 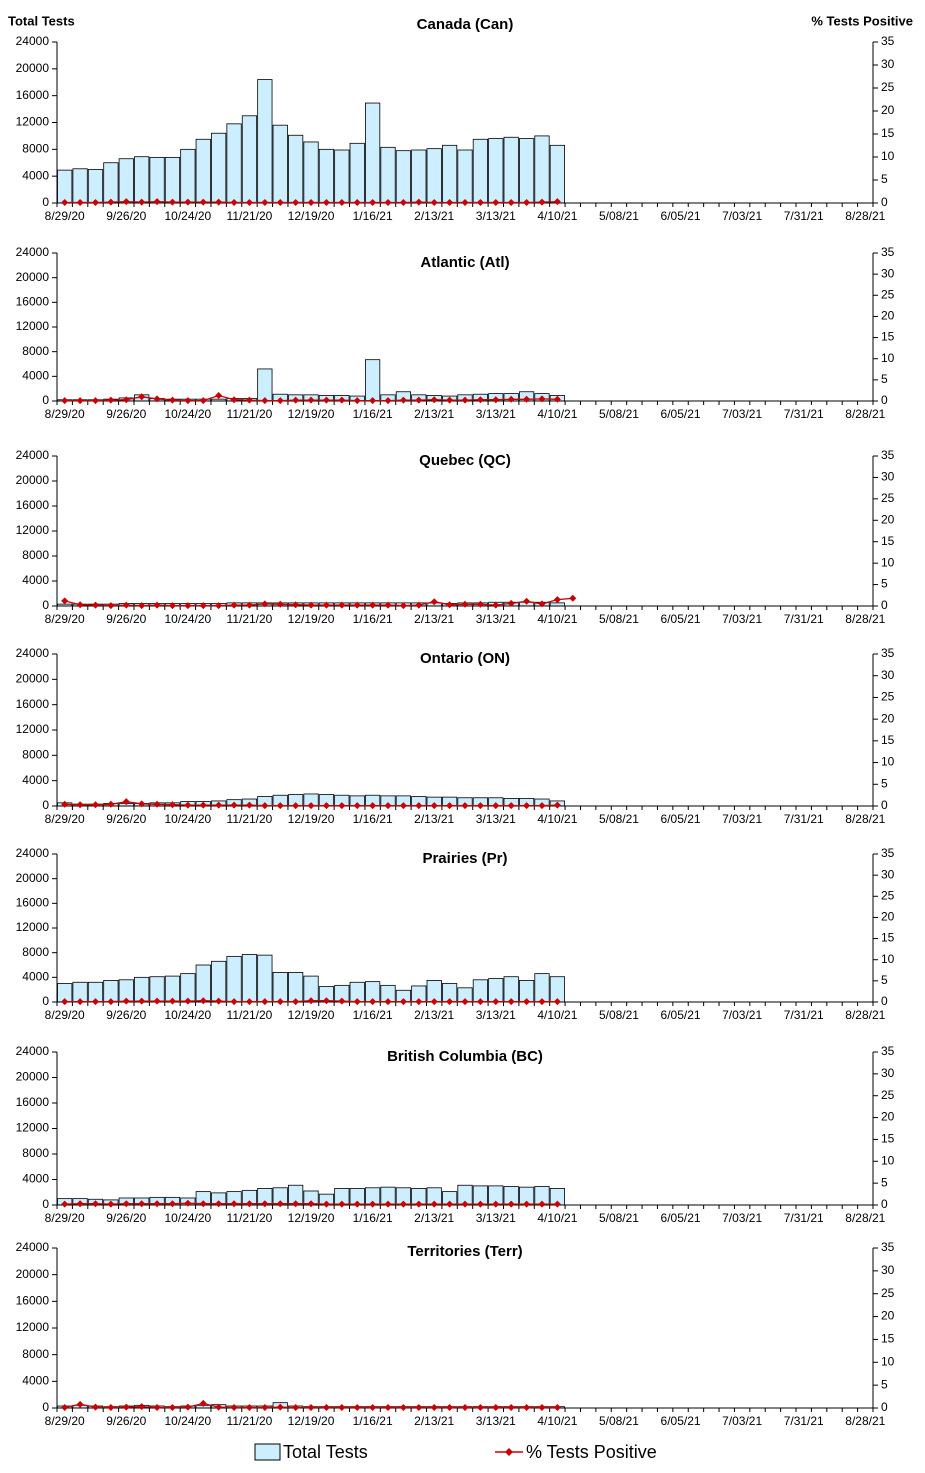 What do you see at coordinates (373, 1421) in the screenshot?
I see `x-tick-label: 1/16/21` at bounding box center [373, 1421].